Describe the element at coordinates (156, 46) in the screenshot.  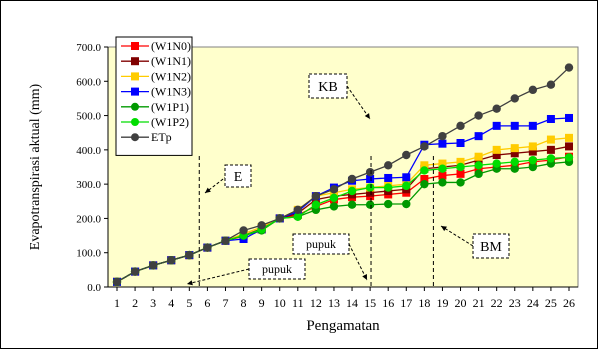
I see `legend-entry: (W1N0)` at that location.